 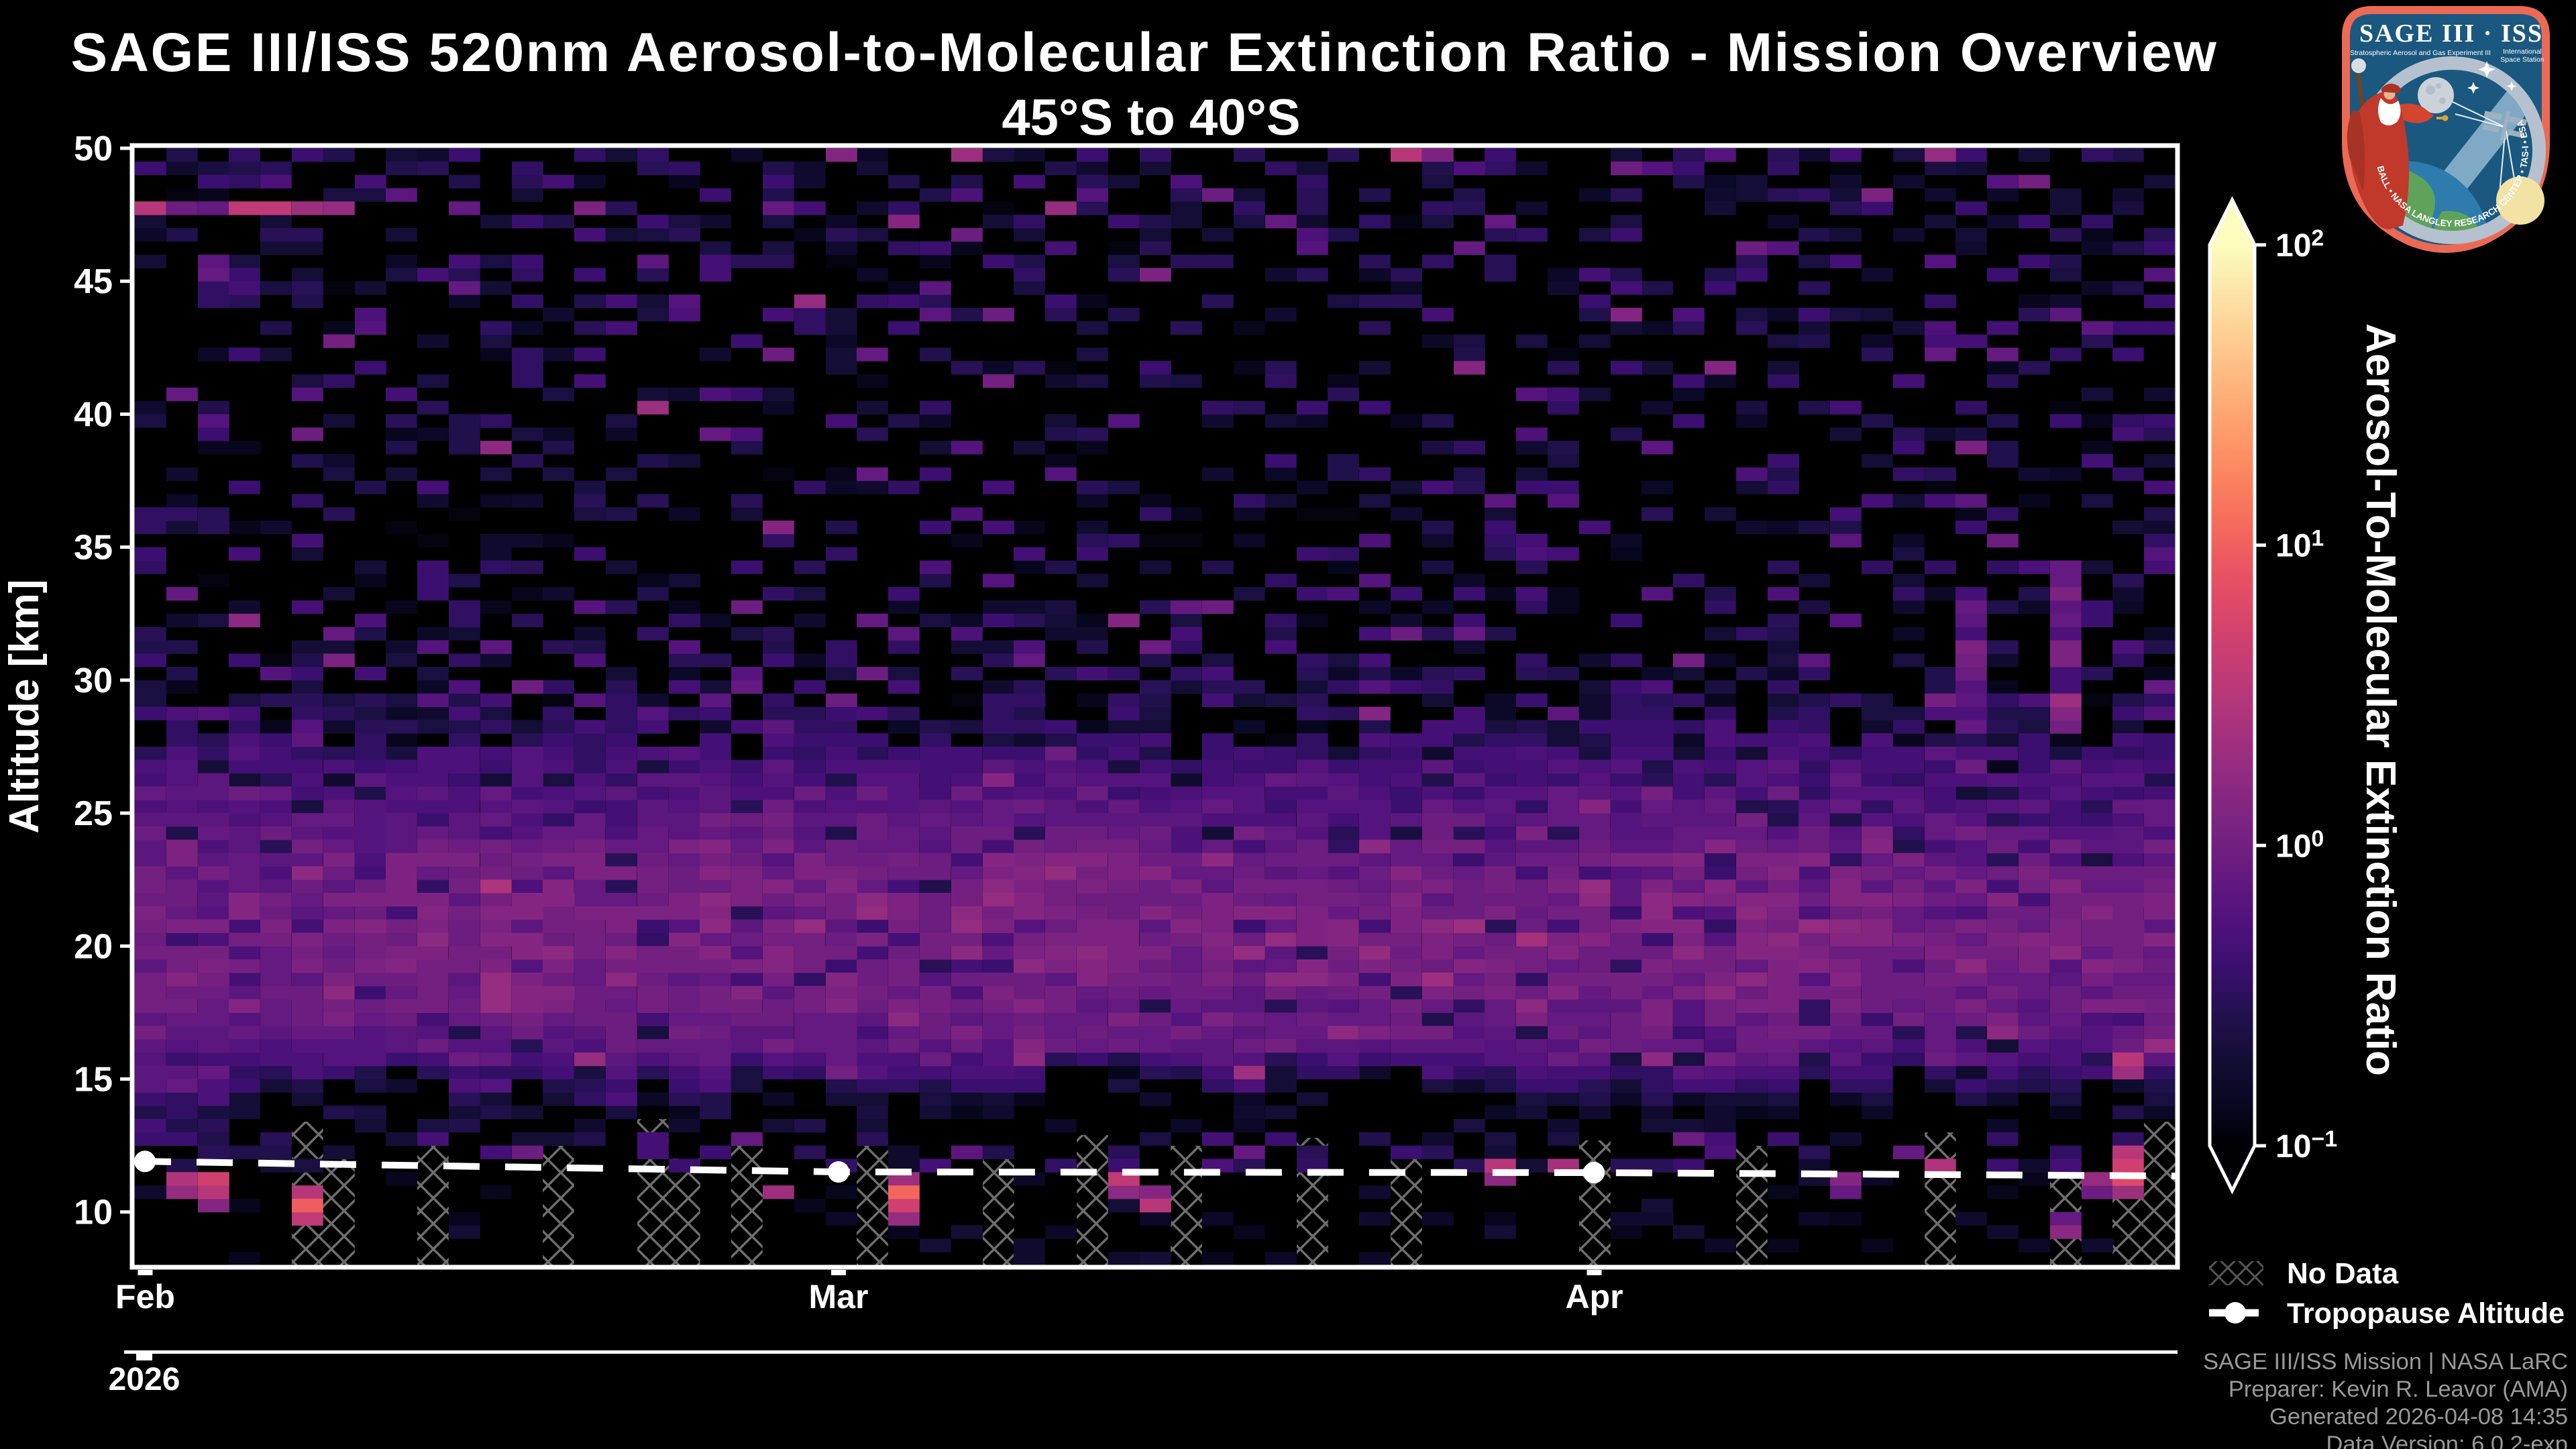 What do you see at coordinates (93, 946) in the screenshot?
I see `svg-text: 20` at bounding box center [93, 946].